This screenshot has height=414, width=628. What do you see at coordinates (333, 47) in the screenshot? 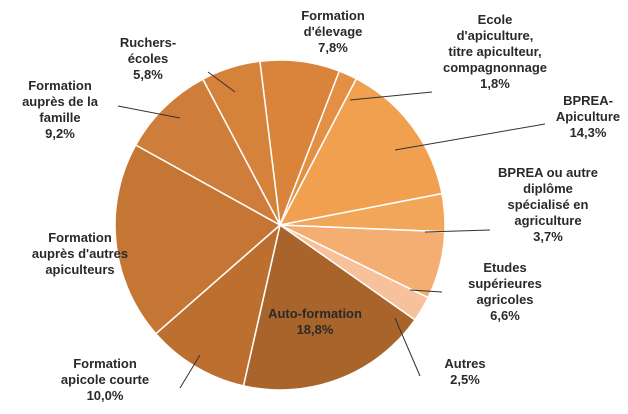
I see `value-label: 7,8%` at bounding box center [333, 47].